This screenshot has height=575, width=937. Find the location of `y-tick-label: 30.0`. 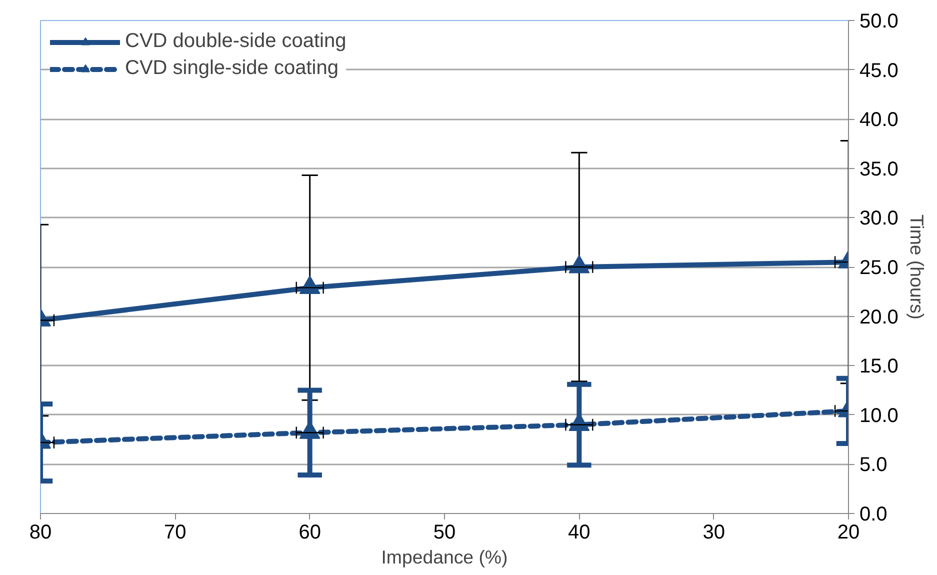

y-tick-label: 30.0 is located at coordinates (879, 219).